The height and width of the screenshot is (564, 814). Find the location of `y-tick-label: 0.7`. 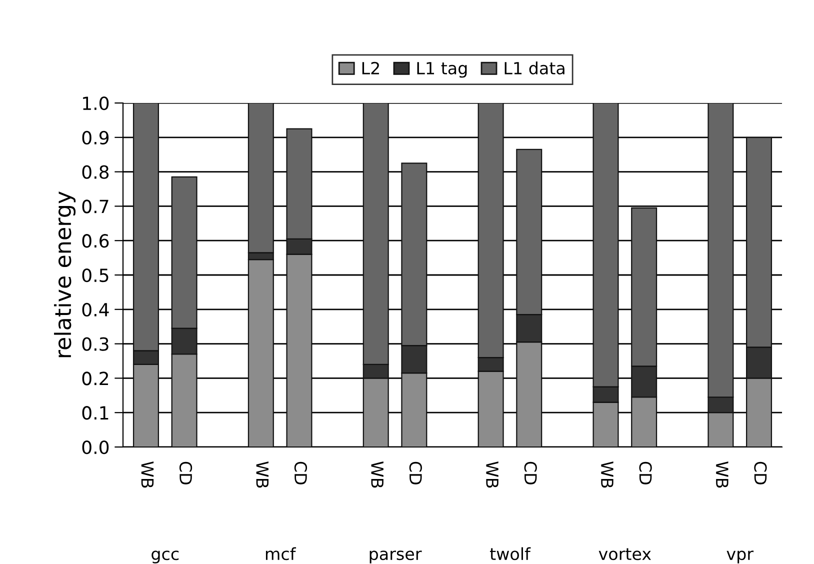

y-tick-label: 0.7 is located at coordinates (95, 207).